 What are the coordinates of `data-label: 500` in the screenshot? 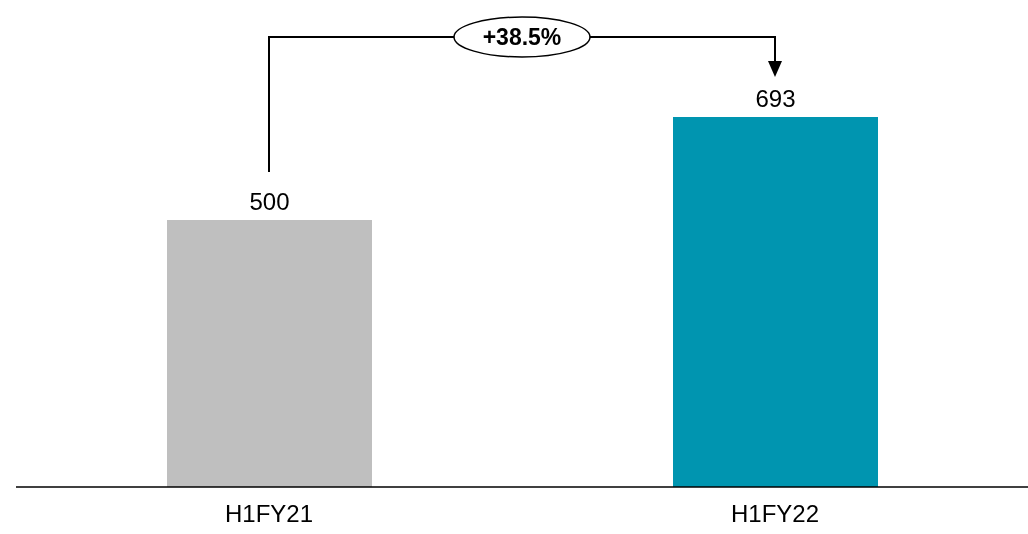 It's located at (269, 201).